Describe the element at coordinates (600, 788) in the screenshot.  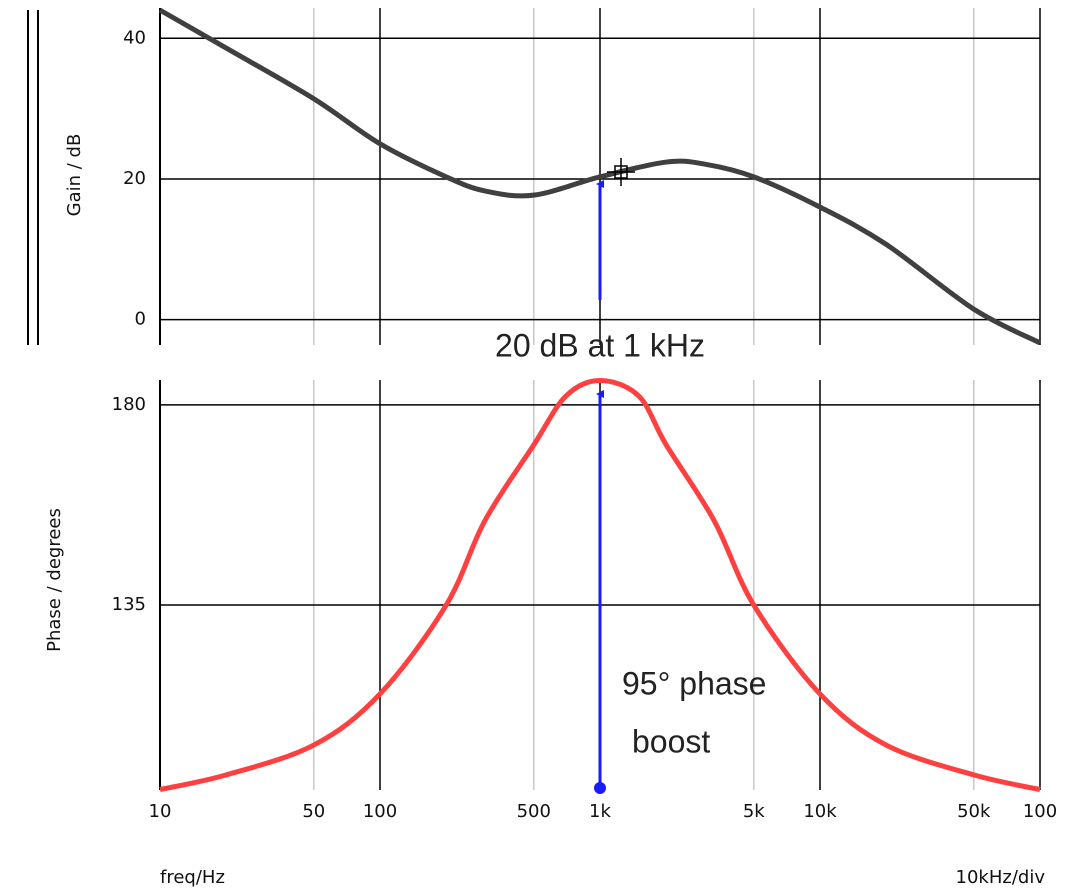
I see `annotation-dot` at that location.